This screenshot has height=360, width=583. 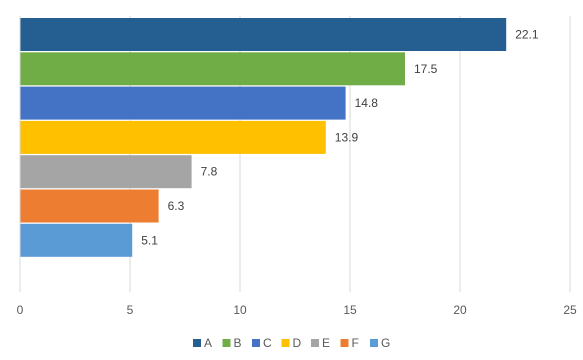 I want to click on legend-label-c: C, so click(x=267, y=343).